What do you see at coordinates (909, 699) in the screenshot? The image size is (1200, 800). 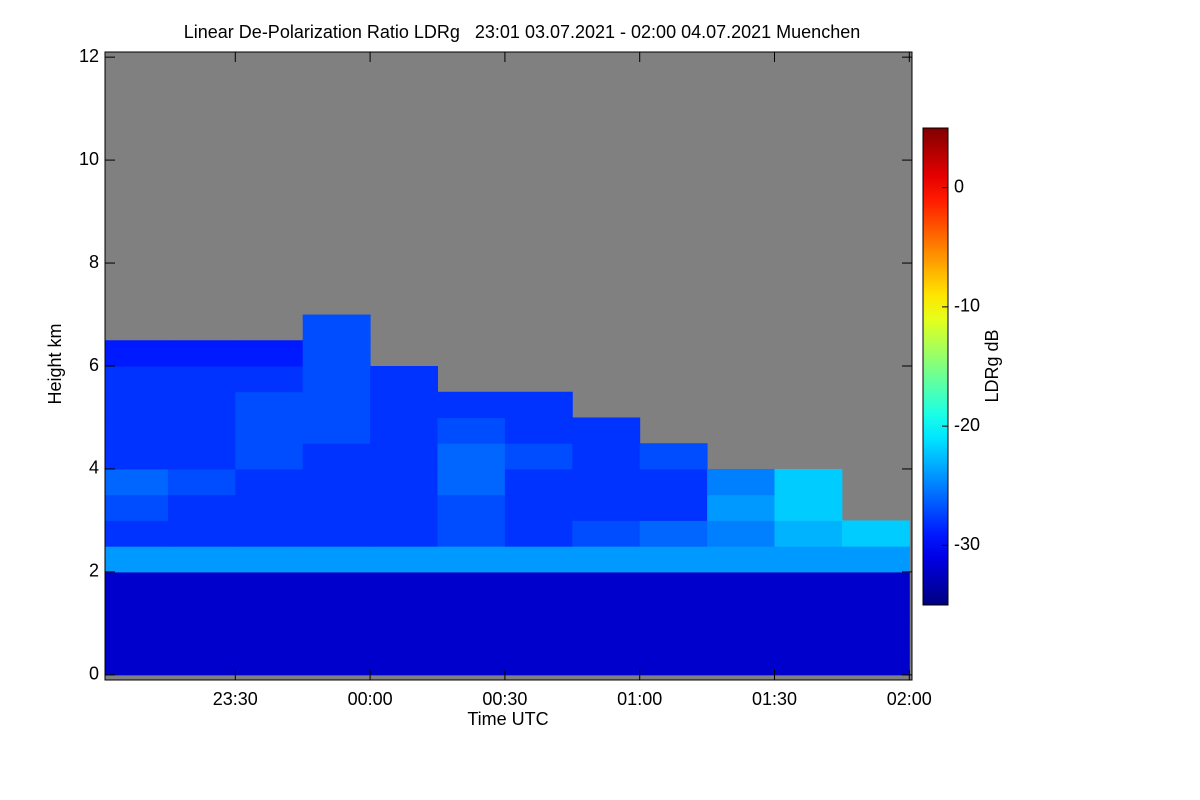 I see `x-tick-label: 02:00` at bounding box center [909, 699].